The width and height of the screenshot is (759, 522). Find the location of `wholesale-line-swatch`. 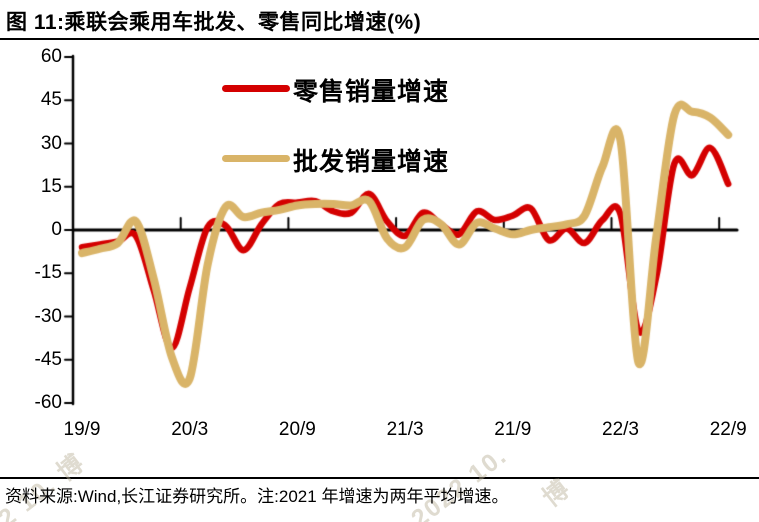

wholesale-line-swatch is located at coordinates (256, 158).